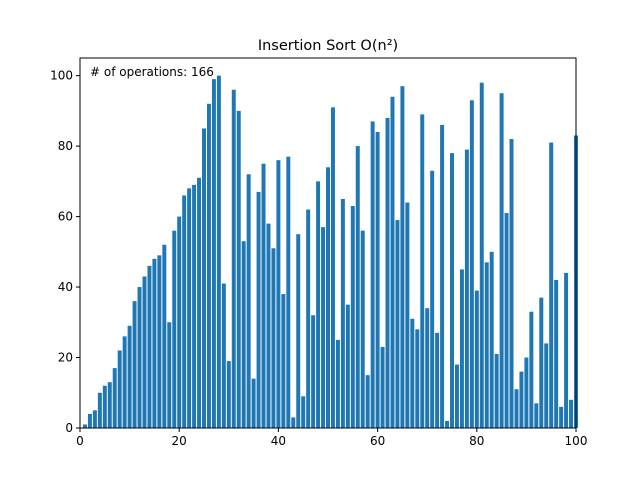  Describe the element at coordinates (377, 441) in the screenshot. I see `x-tick-label: 60` at that location.